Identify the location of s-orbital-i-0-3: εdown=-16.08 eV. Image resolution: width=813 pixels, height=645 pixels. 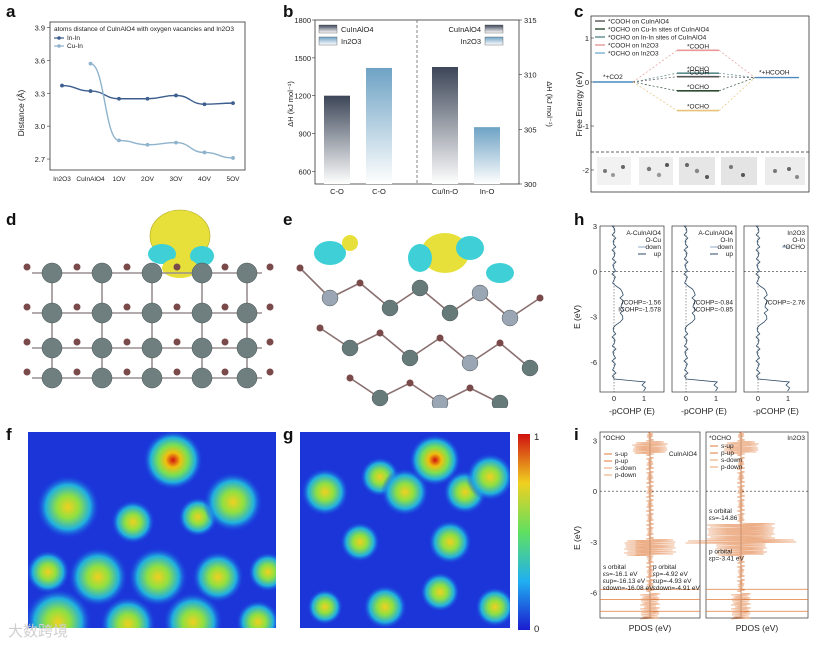
(628, 588).